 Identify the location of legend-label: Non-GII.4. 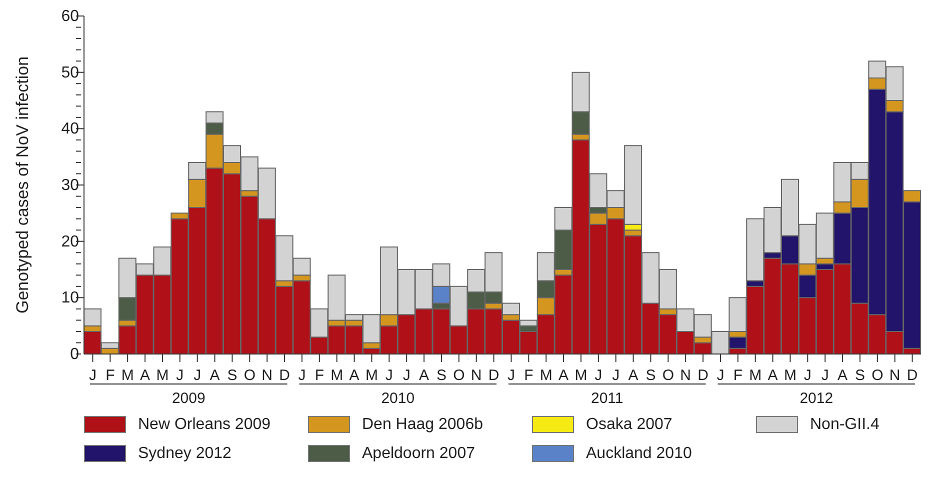
(845, 425).